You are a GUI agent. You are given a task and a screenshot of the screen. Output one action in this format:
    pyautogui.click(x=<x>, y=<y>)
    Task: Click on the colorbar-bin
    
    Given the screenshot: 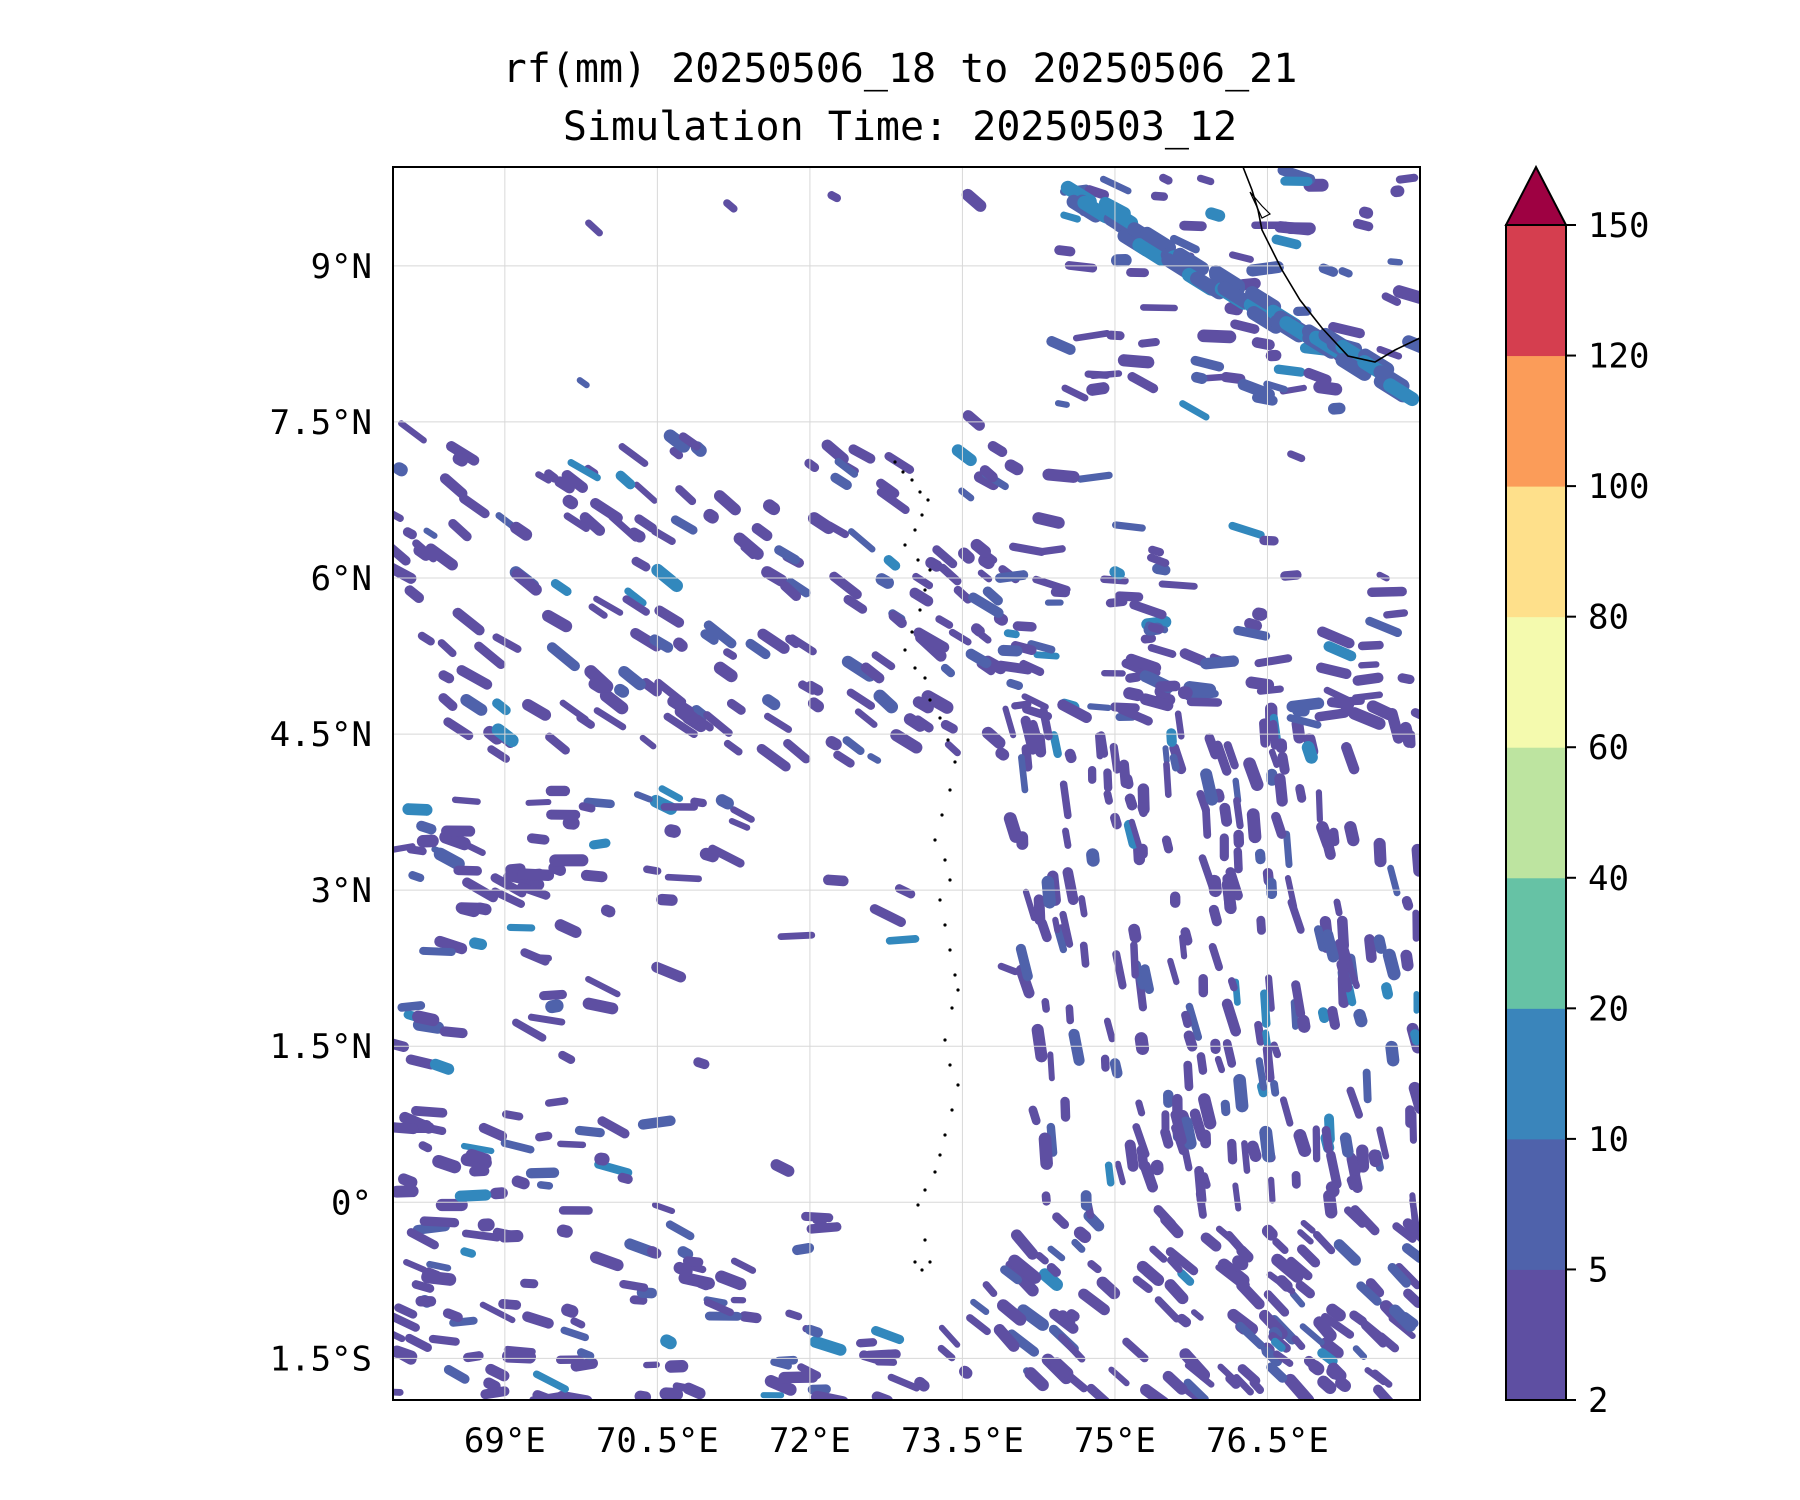 What is the action you would take?
    pyautogui.click(x=1536, y=291)
    